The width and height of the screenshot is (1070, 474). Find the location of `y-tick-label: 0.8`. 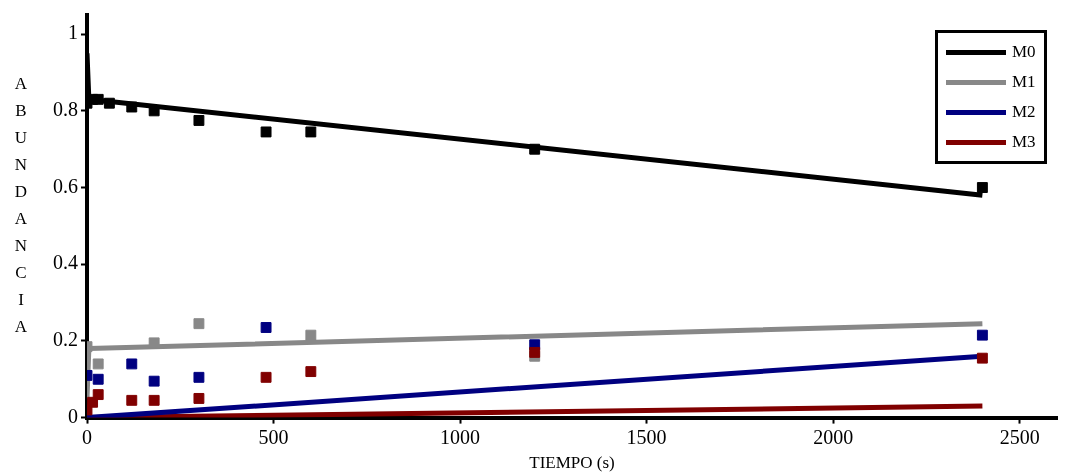

y-tick-label: 0.8 is located at coordinates (65, 109).